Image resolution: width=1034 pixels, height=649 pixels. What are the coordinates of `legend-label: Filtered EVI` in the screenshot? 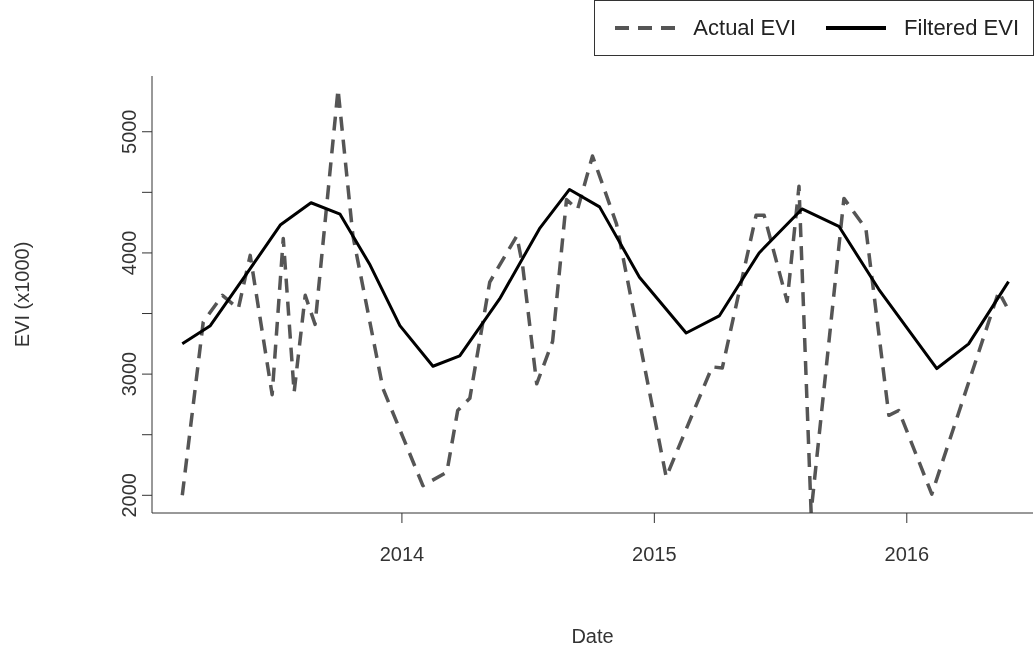 It's located at (961, 28).